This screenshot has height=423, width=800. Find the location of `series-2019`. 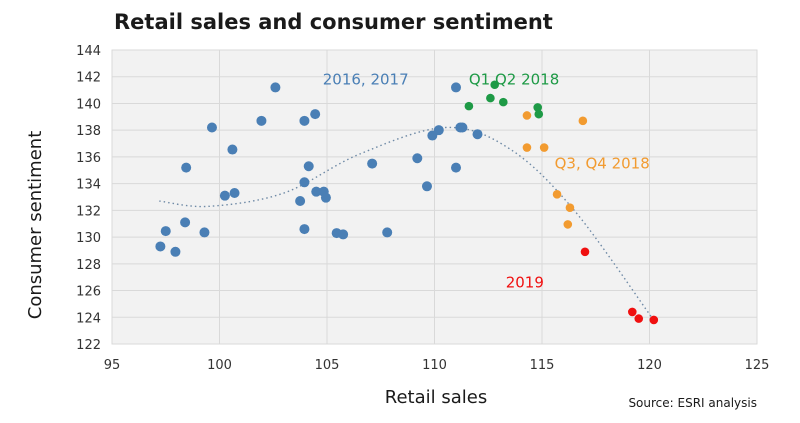

series-2019 is located at coordinates (619, 286).